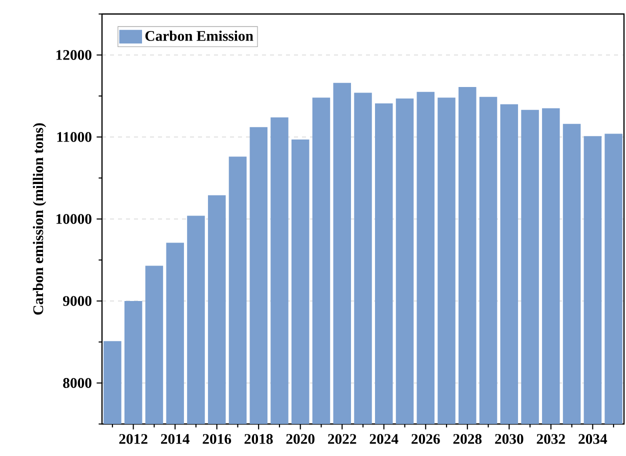  What do you see at coordinates (74, 219) in the screenshot?
I see `y-tick-label: 10000` at bounding box center [74, 219].